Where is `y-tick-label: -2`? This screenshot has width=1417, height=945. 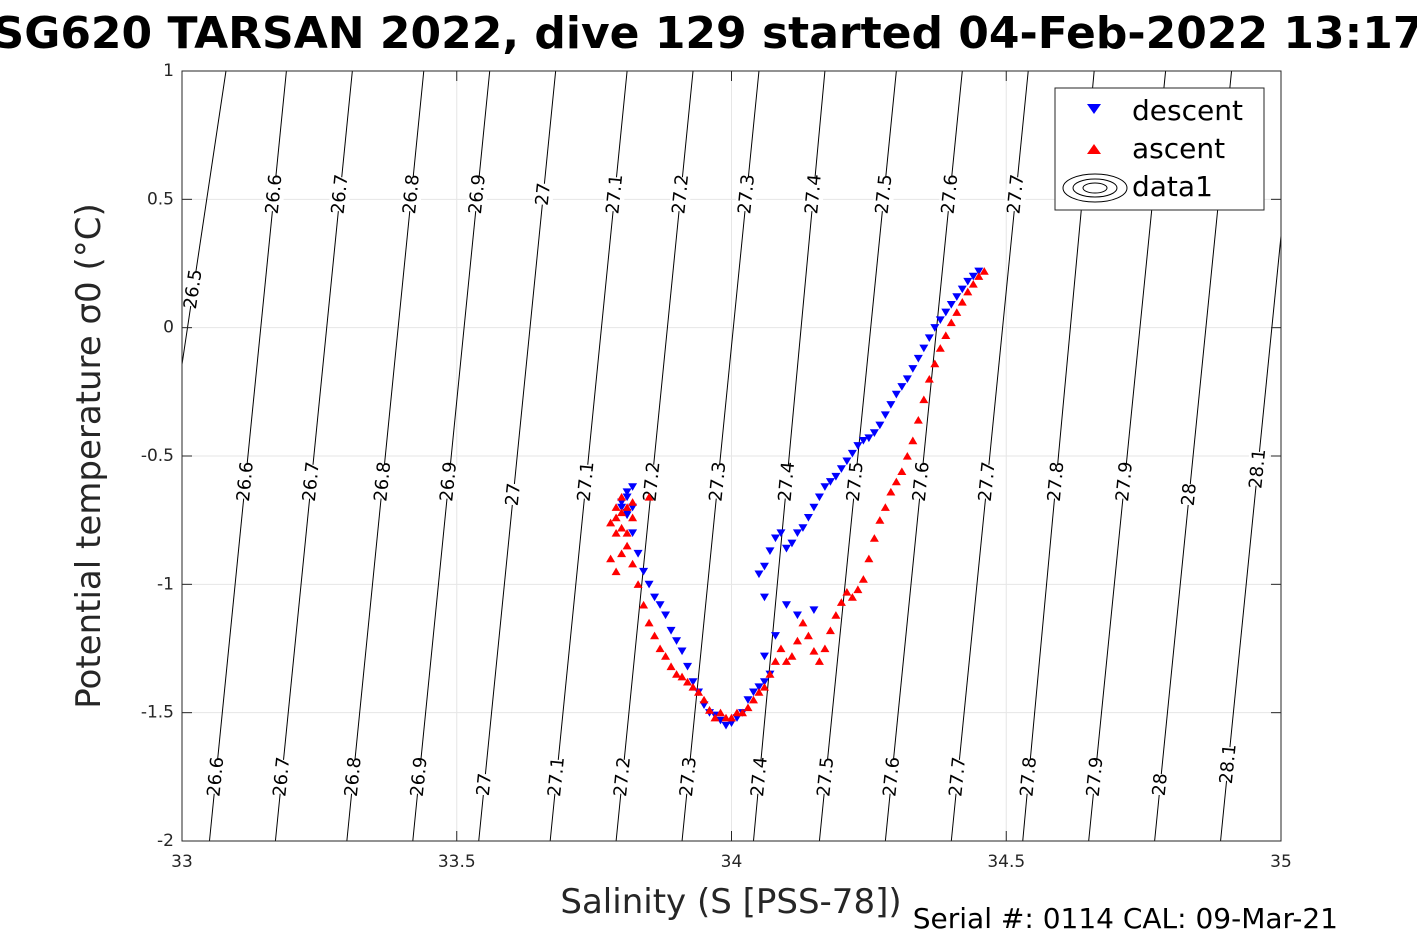 y-tick-label: -2 is located at coordinates (165, 841).